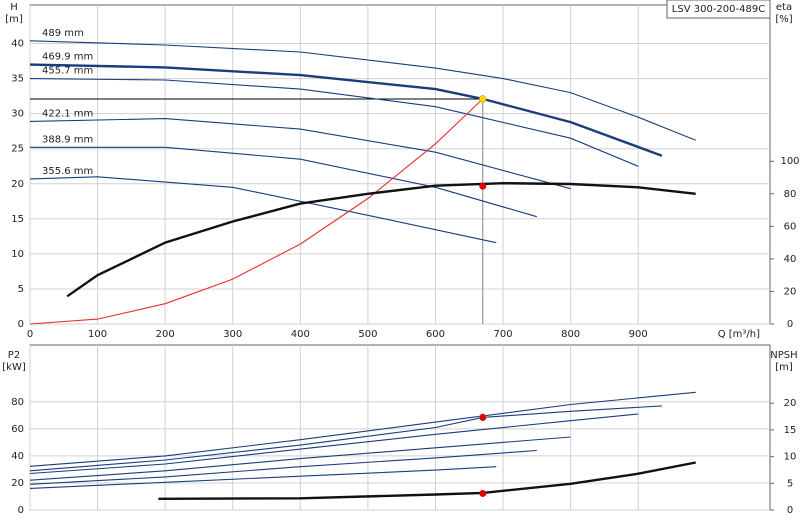 The height and width of the screenshot is (520, 800). I want to click on curve-label: 455.7 mm, so click(67, 71).